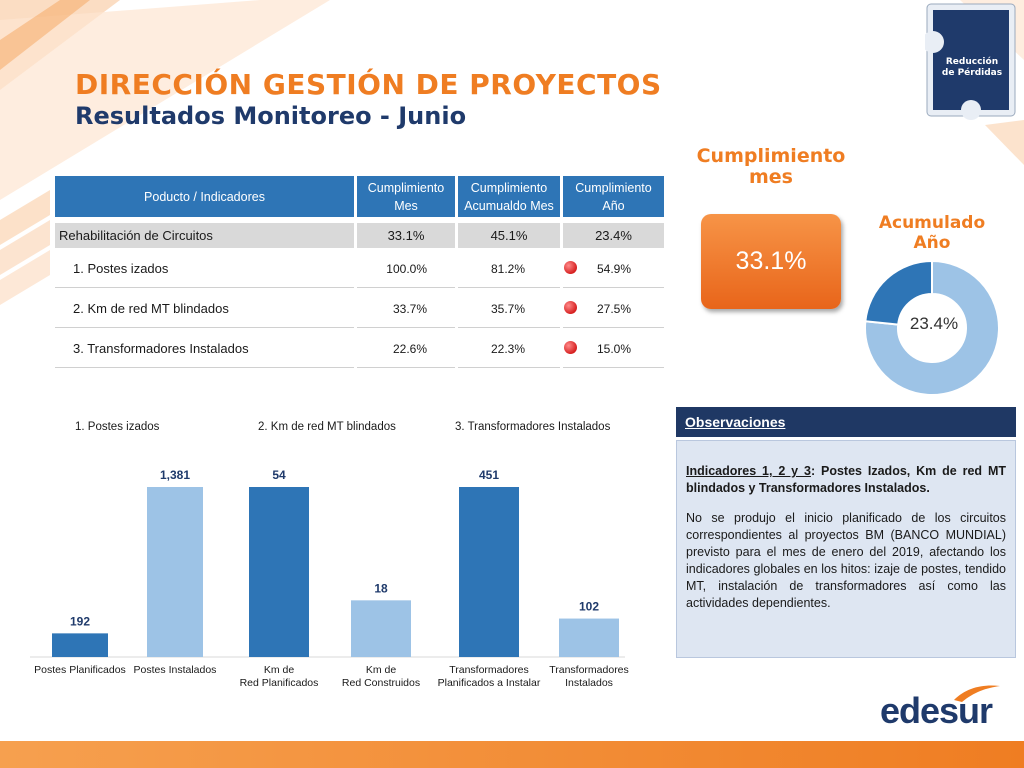 This screenshot has height=768, width=1024. I want to click on header-accumulated: Cumplimiento Acumualdo Mes, so click(509, 196).